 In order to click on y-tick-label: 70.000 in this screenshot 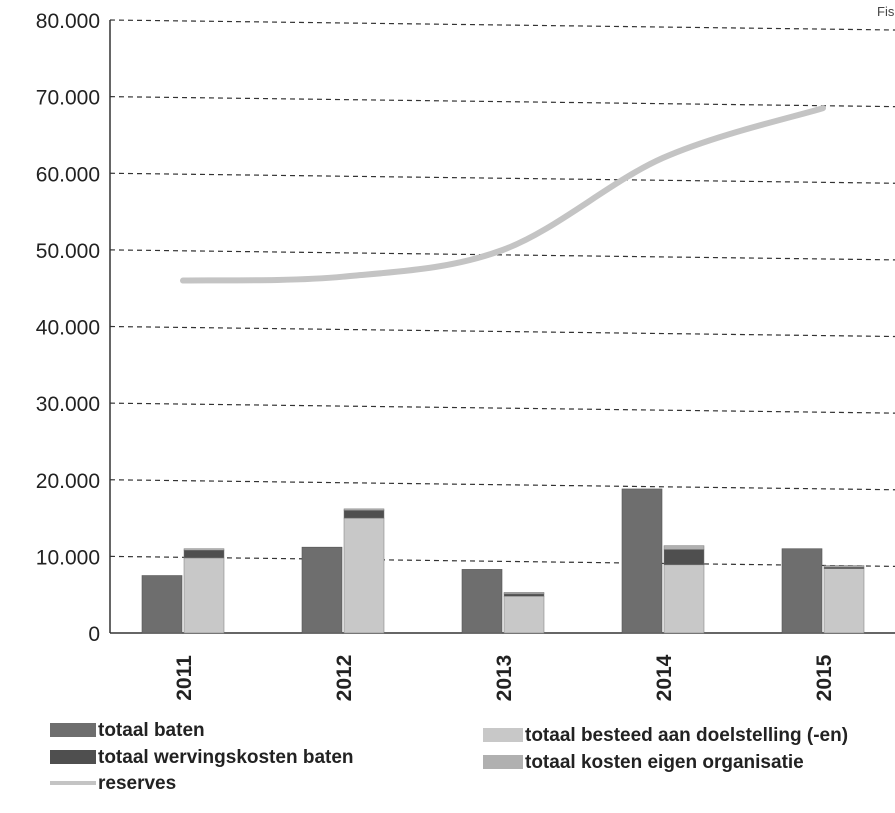, I will do `click(68, 98)`.